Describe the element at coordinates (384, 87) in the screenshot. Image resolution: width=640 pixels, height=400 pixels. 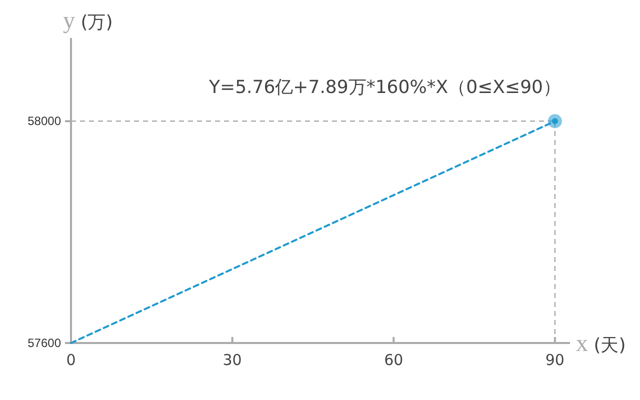
I see `annotation: Y=5.76亿+7.89万*160%*X（0≤X≤90）` at that location.